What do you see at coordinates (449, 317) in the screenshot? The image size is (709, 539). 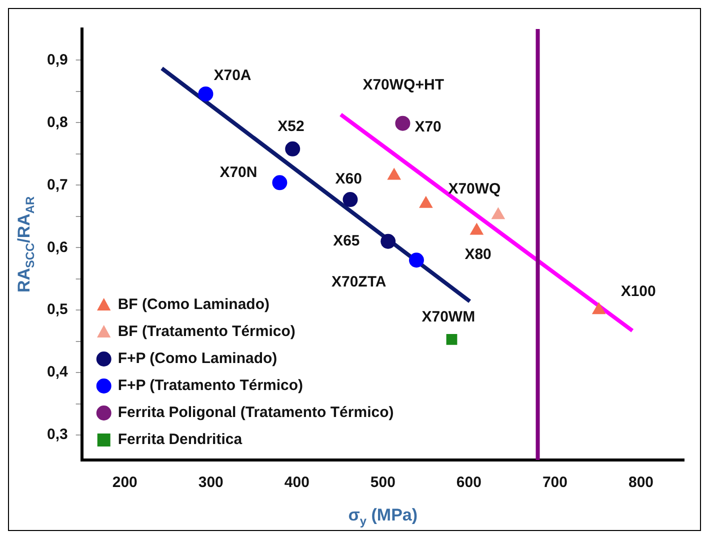 I see `annotation: X70WM` at bounding box center [449, 317].